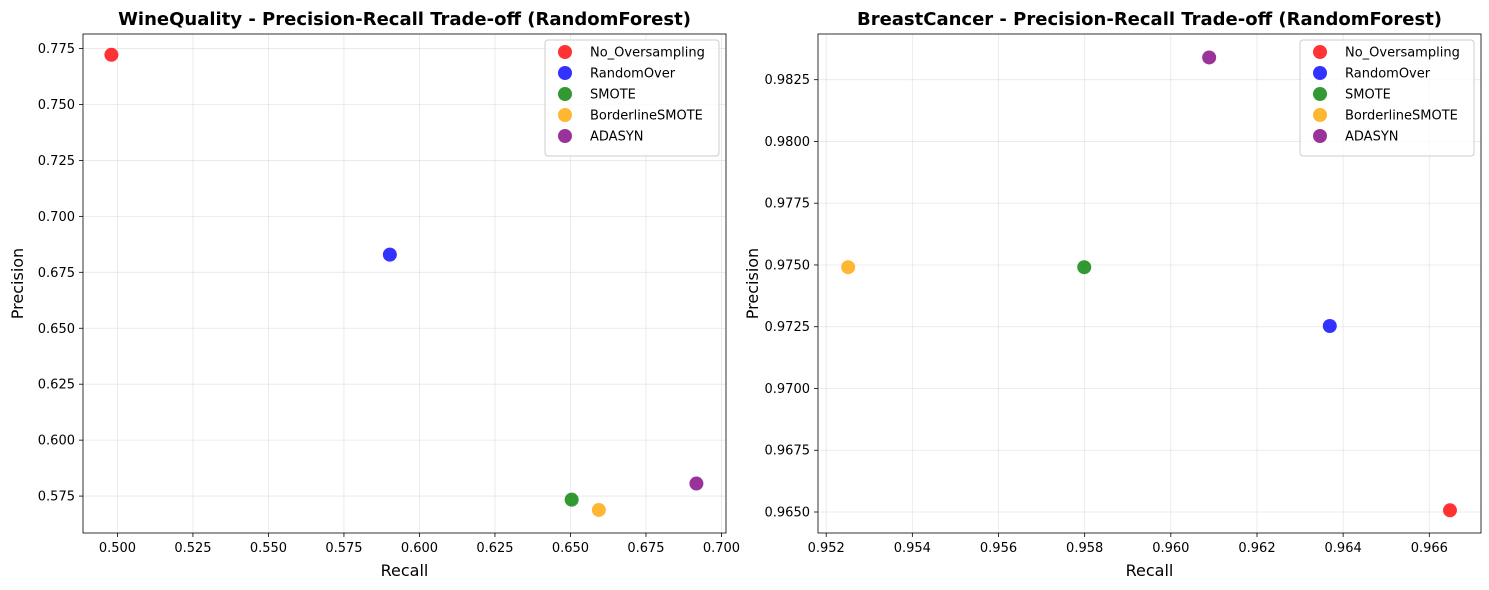 The image size is (1489, 590). Describe the element at coordinates (788, 265) in the screenshot. I see `y-tick-label: 0.9750` at that location.